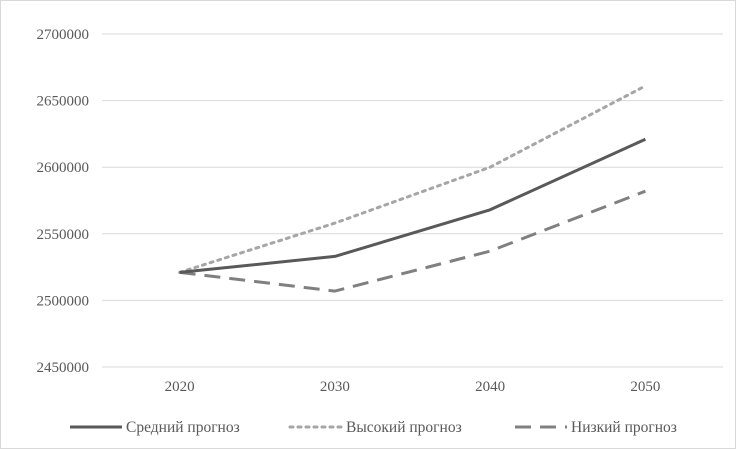 The height and width of the screenshot is (449, 736). I want to click on x-tick-label: 2030, so click(335, 387).